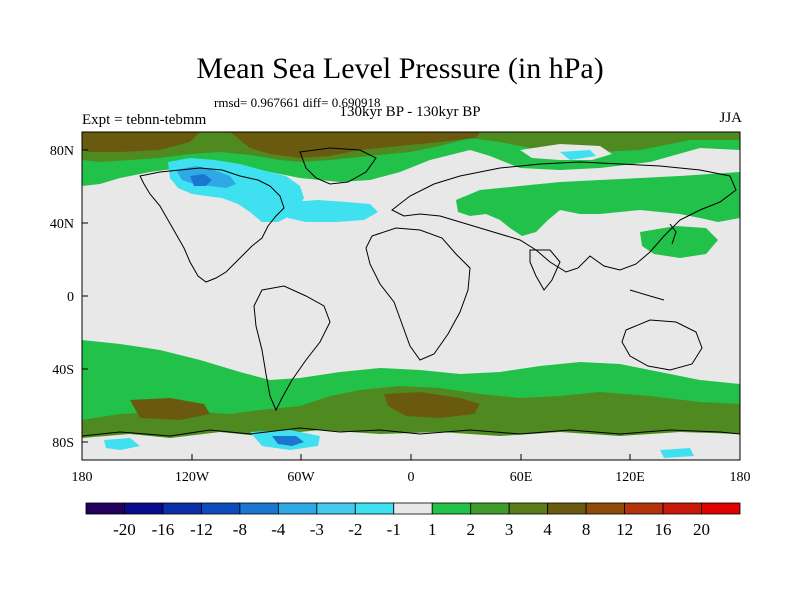 The width and height of the screenshot is (800, 600). I want to click on lat-label-40s: 40S, so click(63, 370).